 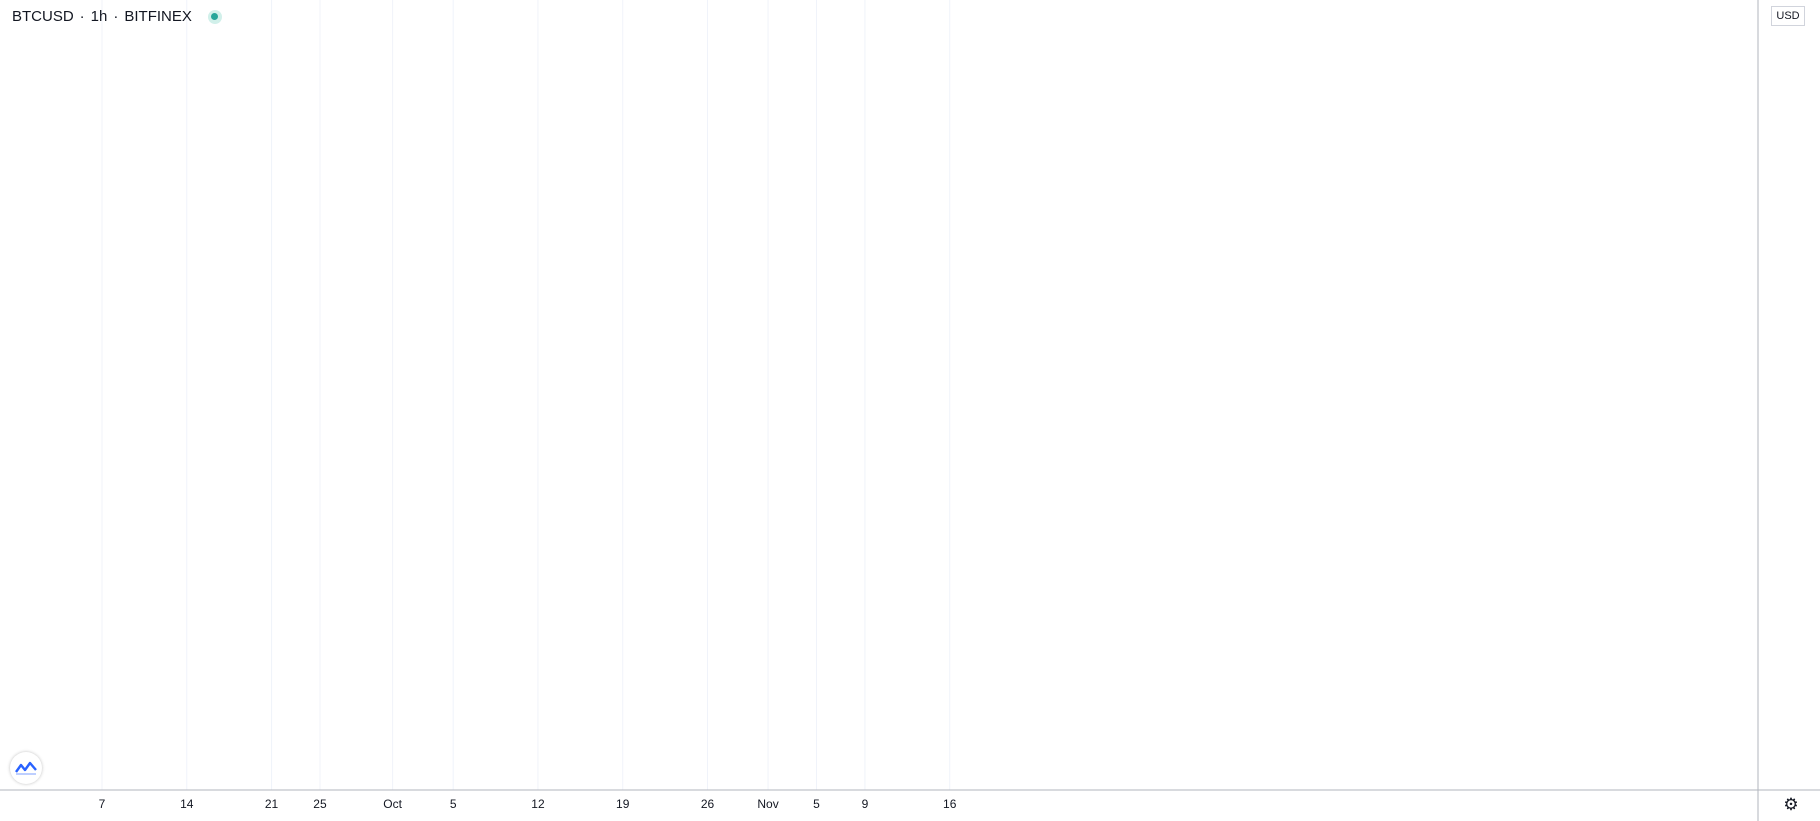 What do you see at coordinates (538, 804) in the screenshot?
I see `x-tick-label: 12` at bounding box center [538, 804].